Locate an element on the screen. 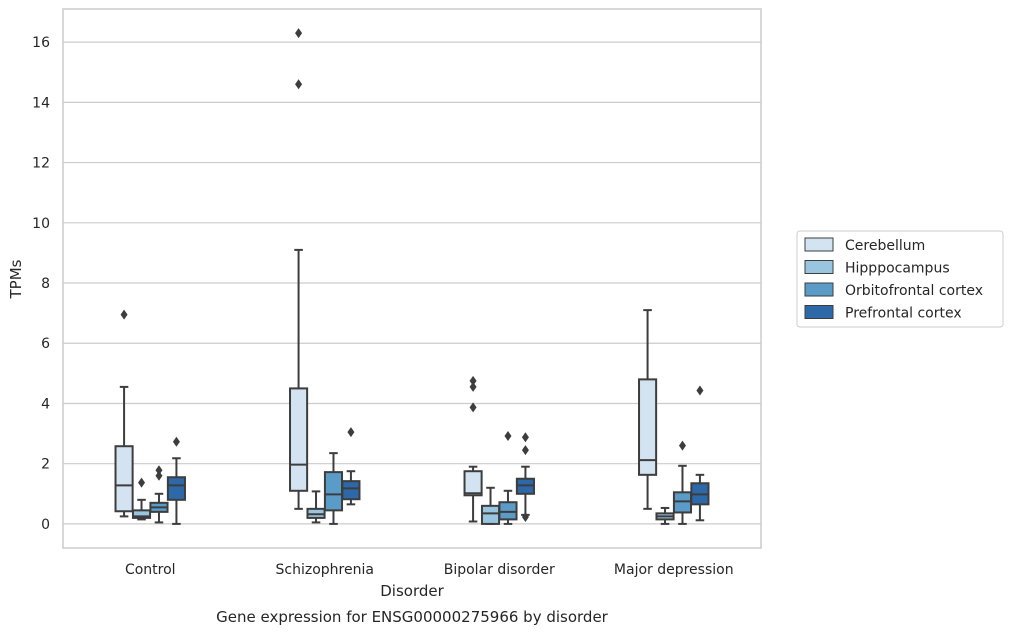 This screenshot has height=634, width=1013. y-tick-label: 16 is located at coordinates (41, 43).